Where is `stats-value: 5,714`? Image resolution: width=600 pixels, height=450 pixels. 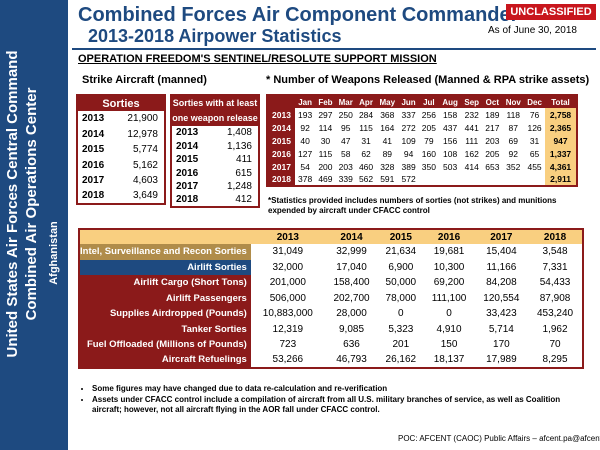 stats-value: 5,714 is located at coordinates (501, 329).